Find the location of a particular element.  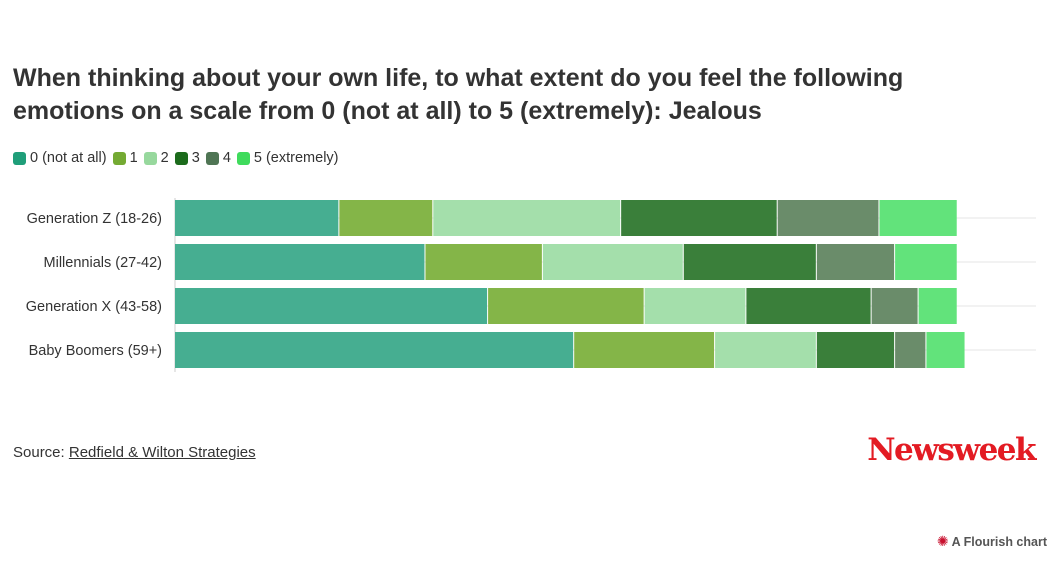

category-label: Generation Z (18-26) is located at coordinates (94, 219).